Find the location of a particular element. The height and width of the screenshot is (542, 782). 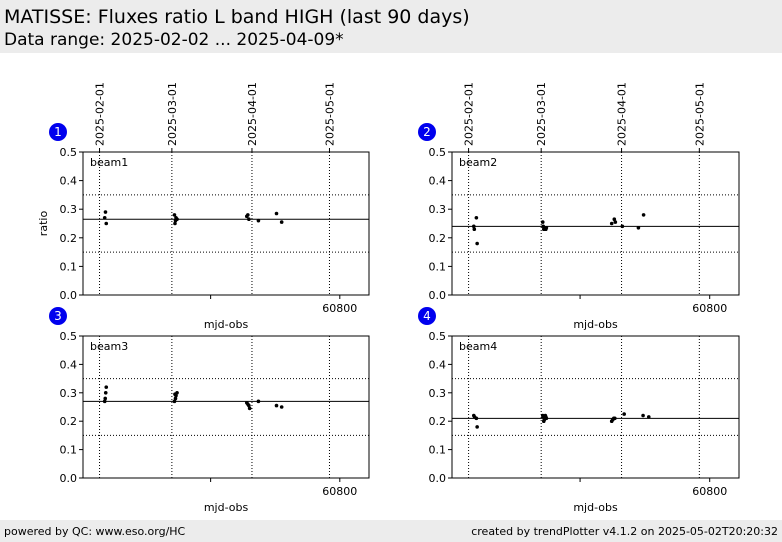

series-label: beam2 is located at coordinates (478, 162).